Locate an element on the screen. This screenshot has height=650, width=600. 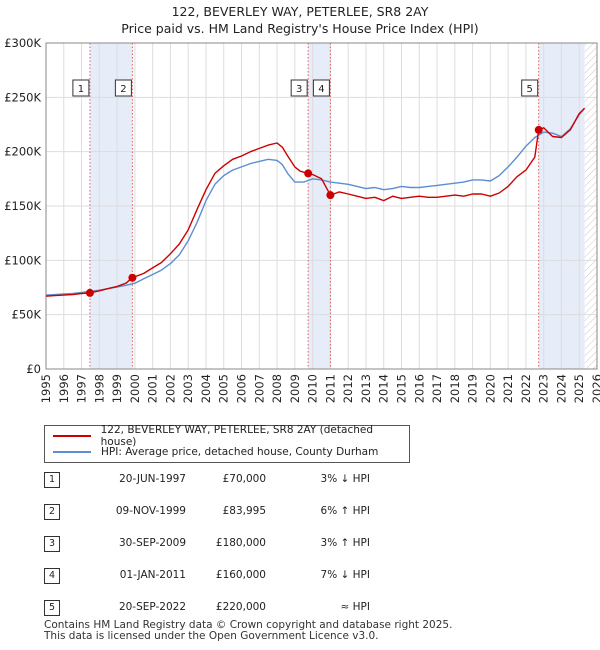
sale-date: 20-JUN-1997 is located at coordinates (152, 479).